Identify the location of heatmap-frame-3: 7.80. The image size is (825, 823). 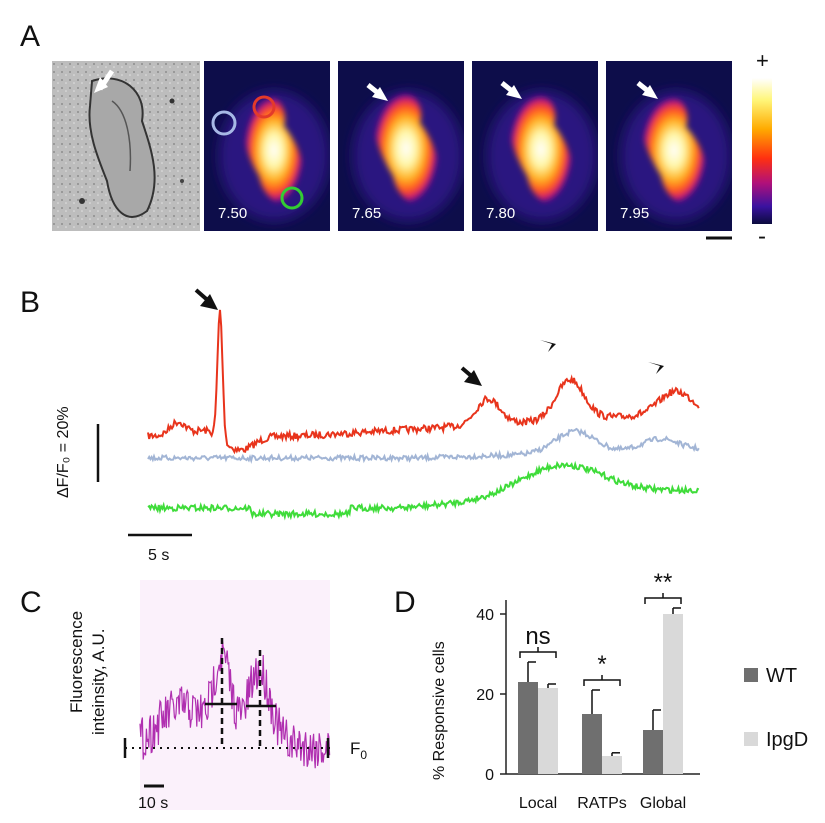
(535, 146).